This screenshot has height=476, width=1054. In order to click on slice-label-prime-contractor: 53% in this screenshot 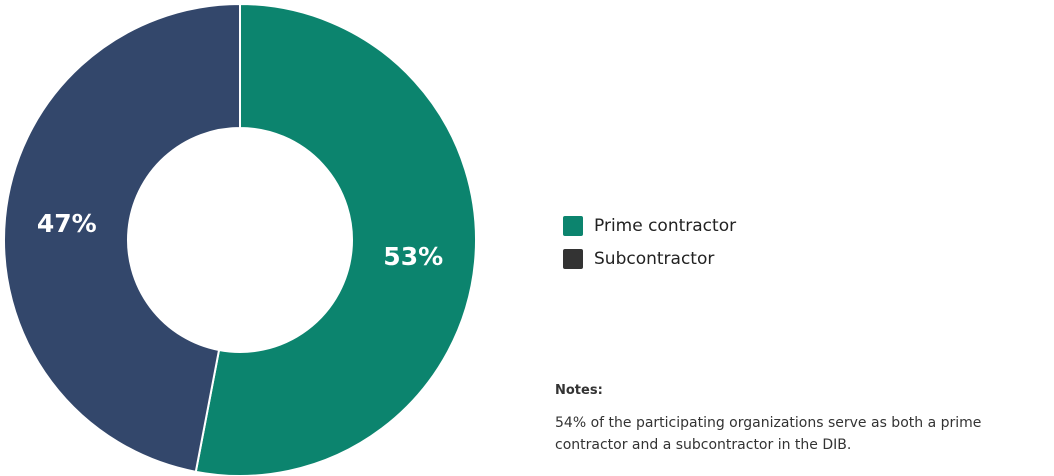, I will do `click(413, 256)`.